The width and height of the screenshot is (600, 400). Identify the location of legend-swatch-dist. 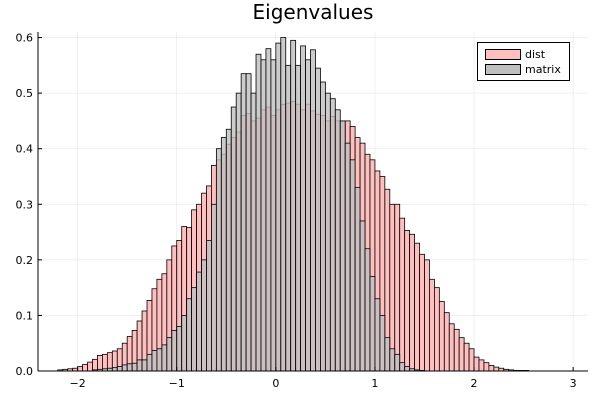
(503, 54).